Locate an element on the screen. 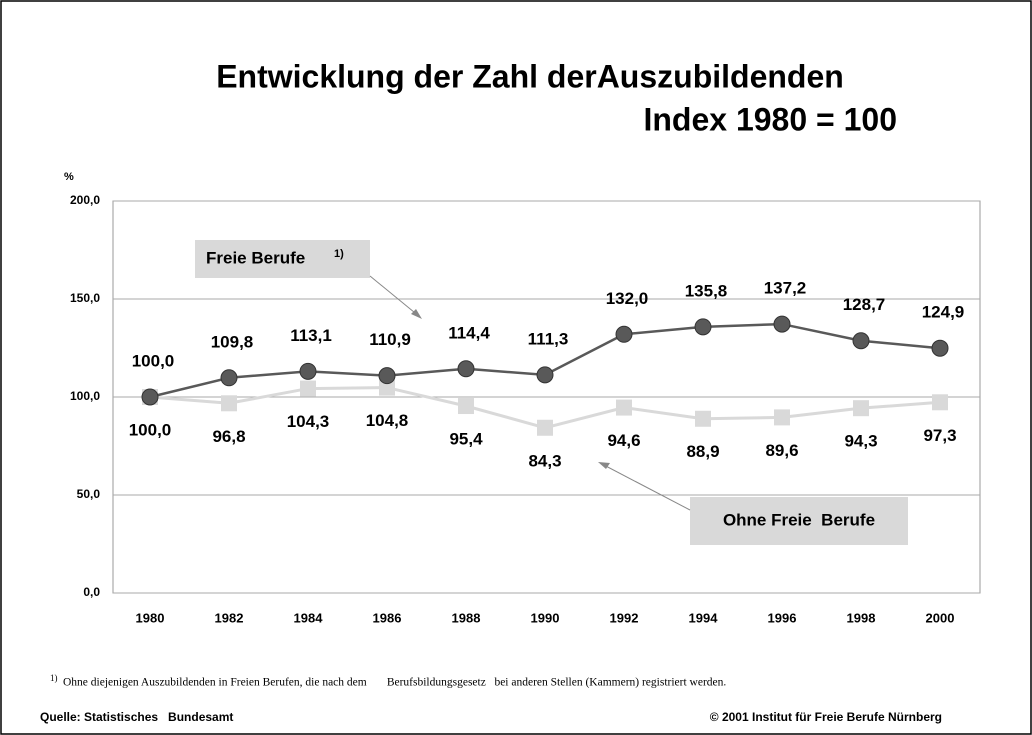 Image resolution: width=1032 pixels, height=735 pixels. marks is located at coordinates (545, 375).